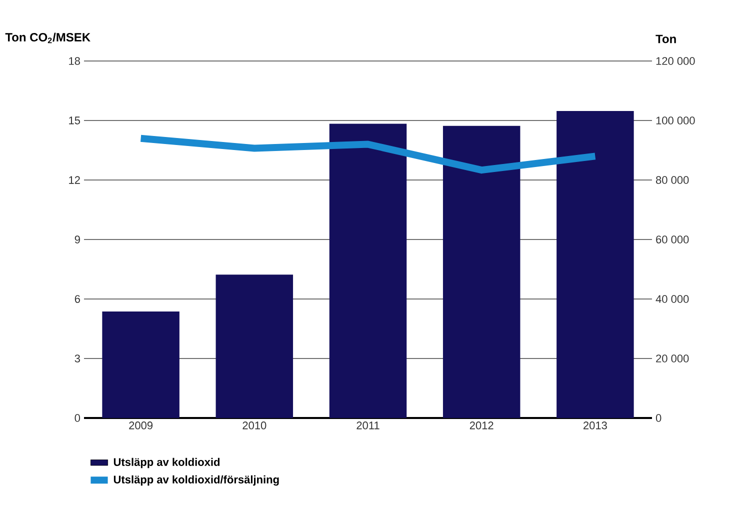 The width and height of the screenshot is (733, 508). What do you see at coordinates (141, 426) in the screenshot?
I see `x-tick-label: 2009` at bounding box center [141, 426].